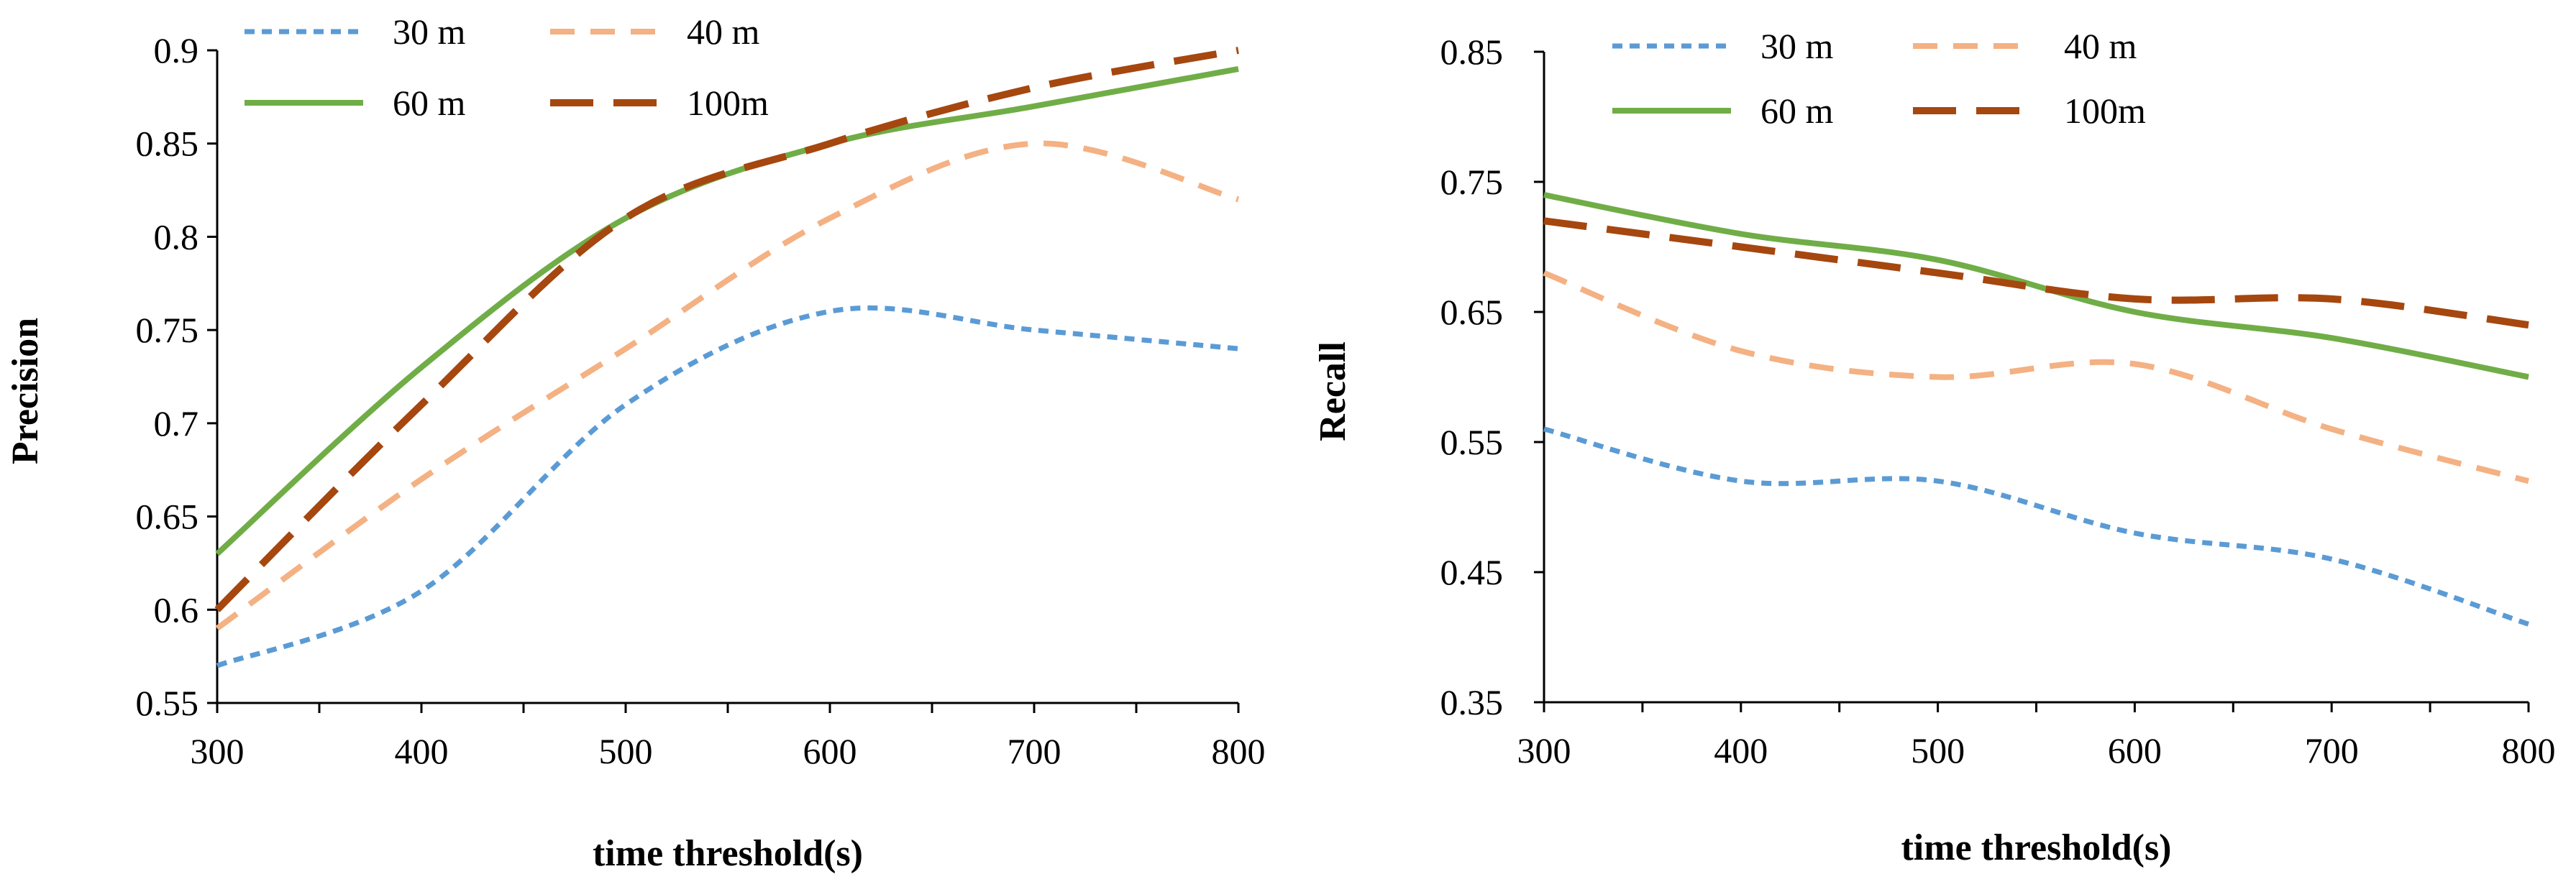  What do you see at coordinates (1938, 751) in the screenshot?
I see `recall-x-tick-label: 500` at bounding box center [1938, 751].